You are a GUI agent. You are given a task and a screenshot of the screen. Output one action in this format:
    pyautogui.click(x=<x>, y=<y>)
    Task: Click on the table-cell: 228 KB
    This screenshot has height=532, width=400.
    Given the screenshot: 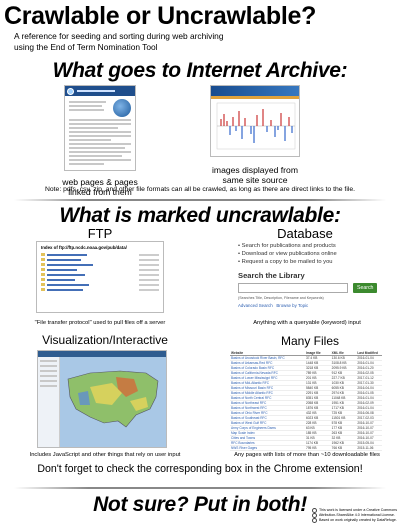 What is the action you would take?
    pyautogui.click(x=311, y=423)
    